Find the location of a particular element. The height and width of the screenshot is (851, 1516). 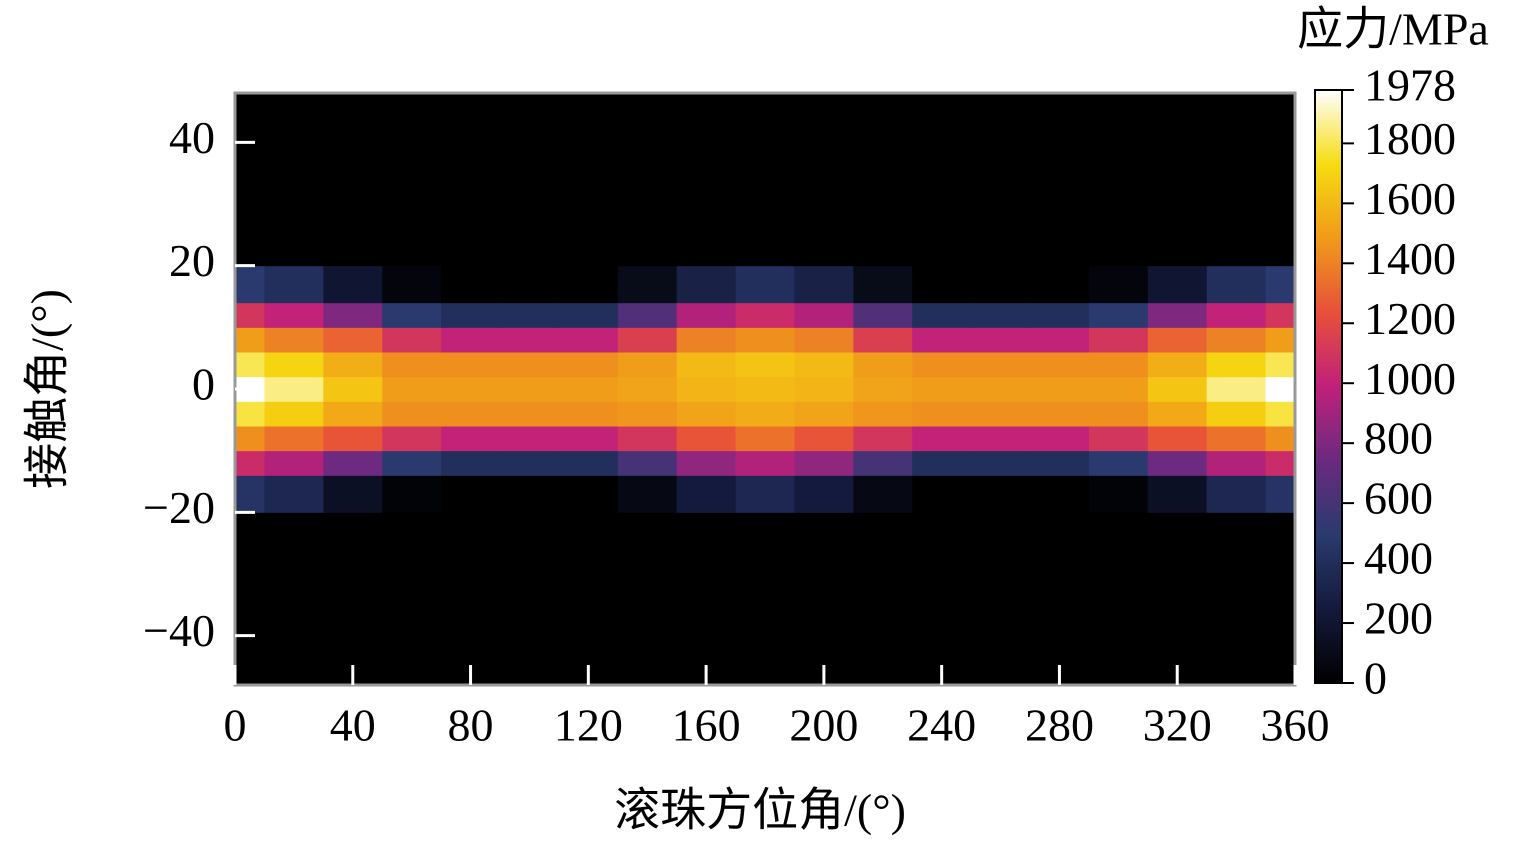

colorbar-tick-label: 1000 is located at coordinates (1410, 378).